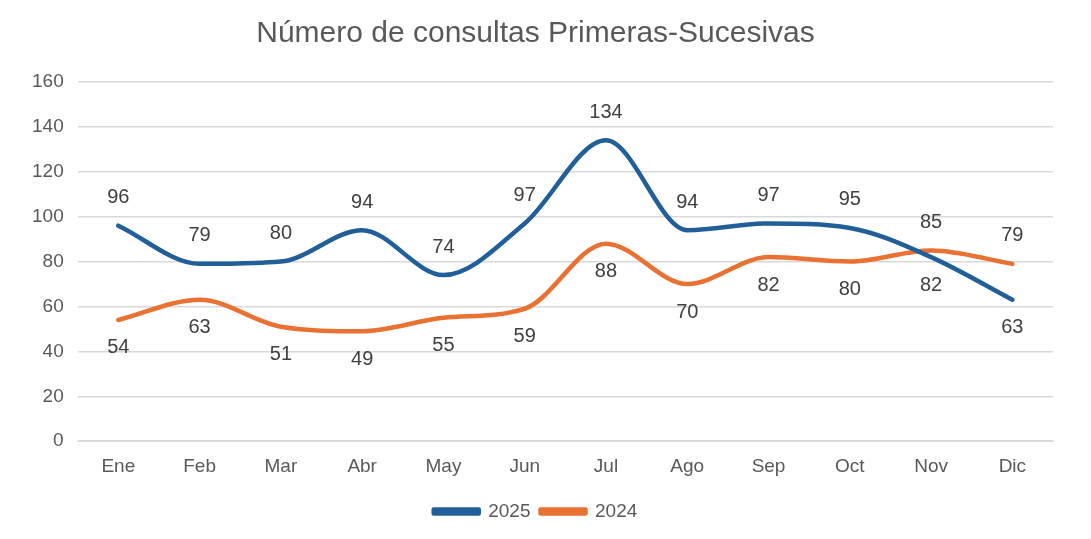 The height and width of the screenshot is (539, 1091). Describe the element at coordinates (281, 465) in the screenshot. I see `x-tick-label: Mar` at that location.